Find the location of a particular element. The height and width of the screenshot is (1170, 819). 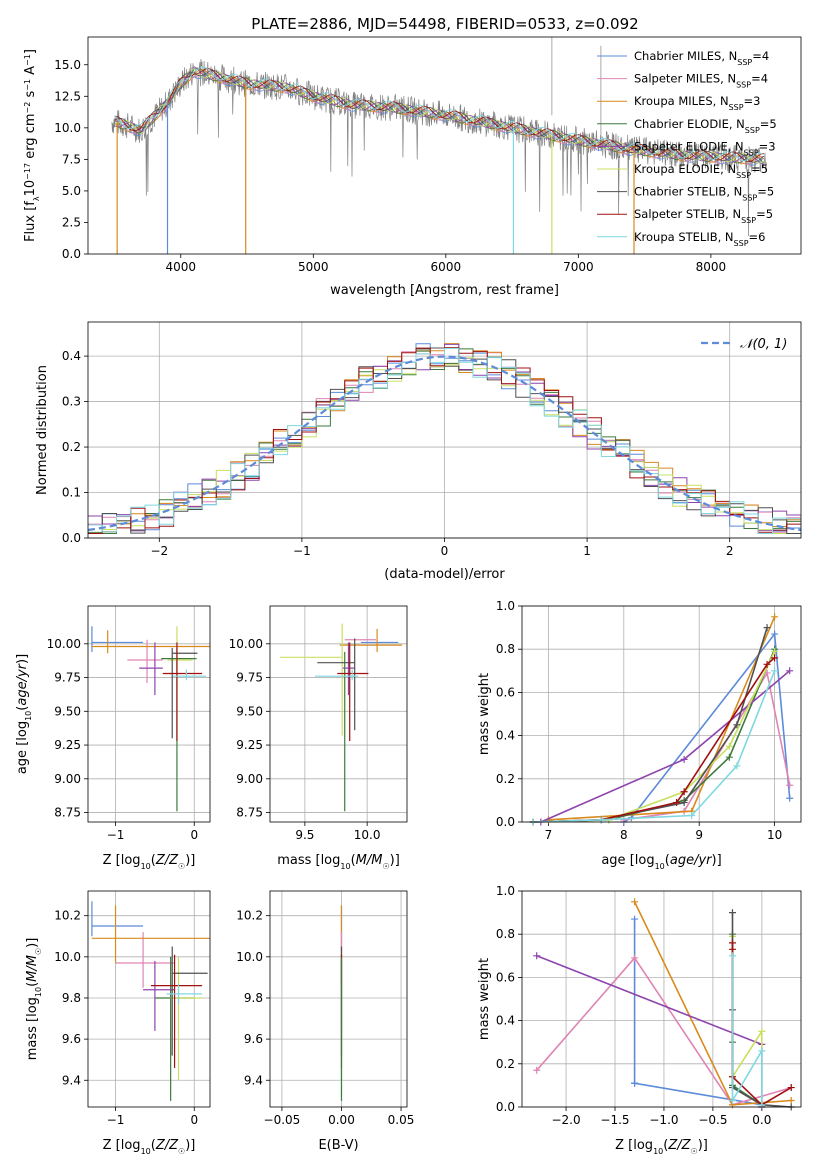

y-tick-label: 10.00 is located at coordinates (246, 644).